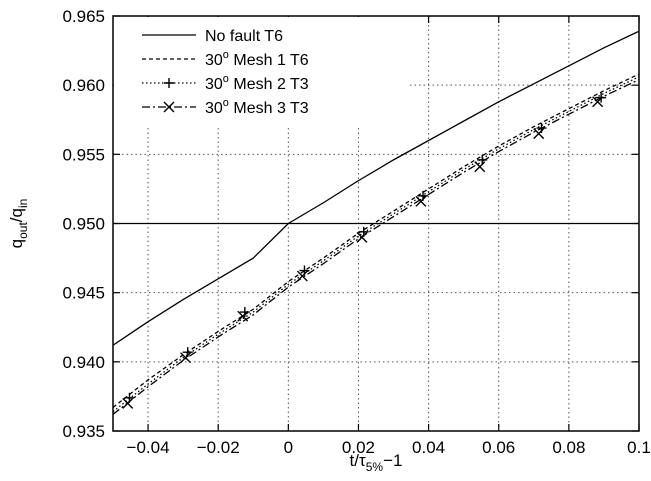 The height and width of the screenshot is (481, 651). Describe the element at coordinates (639, 447) in the screenshot. I see `x-tick-label-7: 0.1` at that location.